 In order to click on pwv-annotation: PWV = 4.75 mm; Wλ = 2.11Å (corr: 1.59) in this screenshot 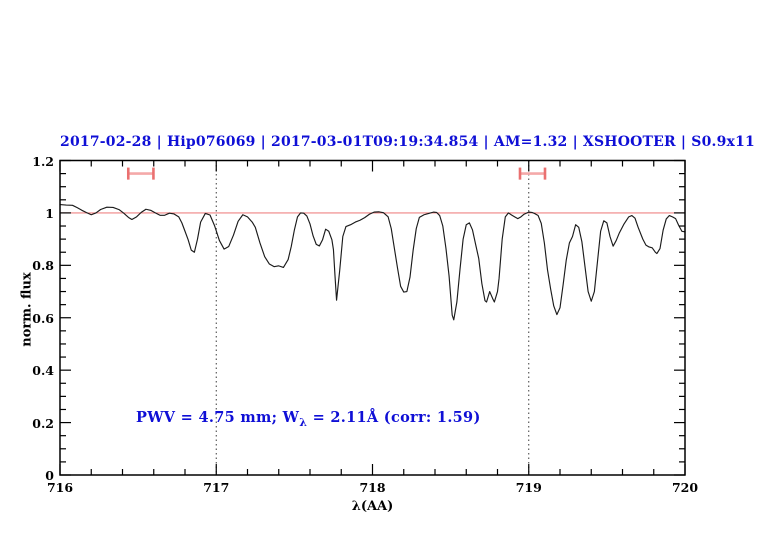, I will do `click(308, 419)`.